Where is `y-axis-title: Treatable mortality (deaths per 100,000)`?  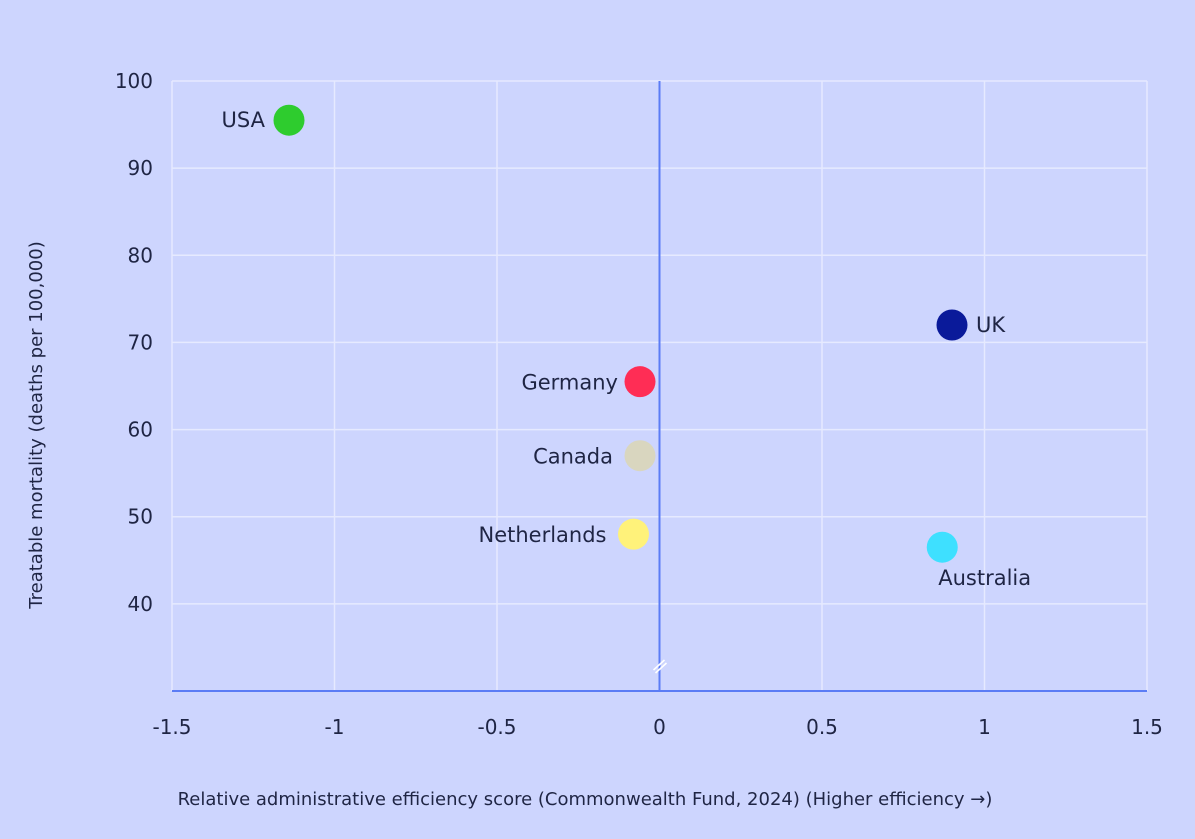 y-axis-title: Treatable mortality (deaths per 100,000) is located at coordinates (36, 425).